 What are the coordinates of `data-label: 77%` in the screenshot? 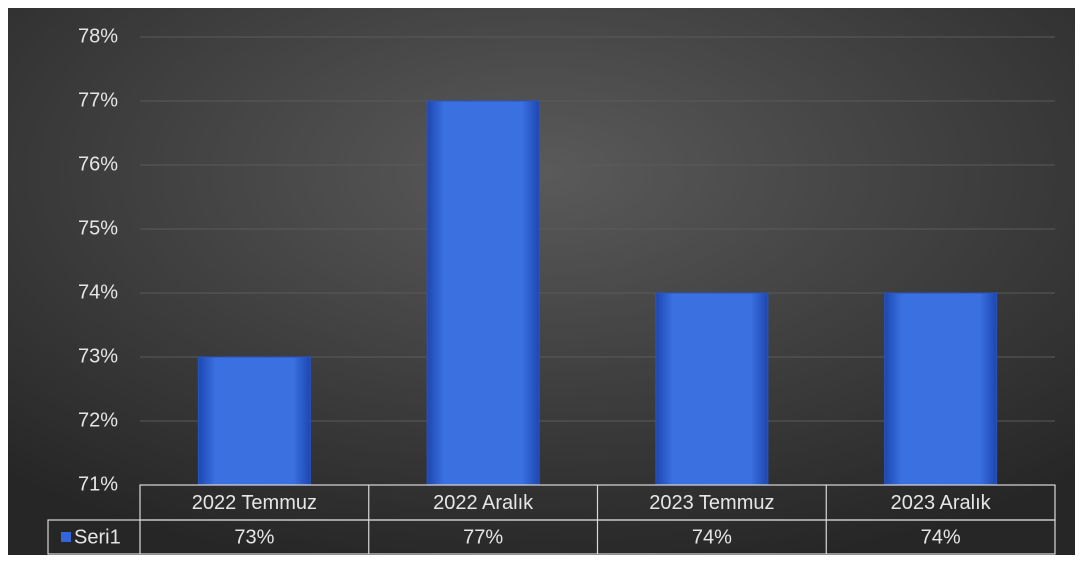 It's located at (483, 537).